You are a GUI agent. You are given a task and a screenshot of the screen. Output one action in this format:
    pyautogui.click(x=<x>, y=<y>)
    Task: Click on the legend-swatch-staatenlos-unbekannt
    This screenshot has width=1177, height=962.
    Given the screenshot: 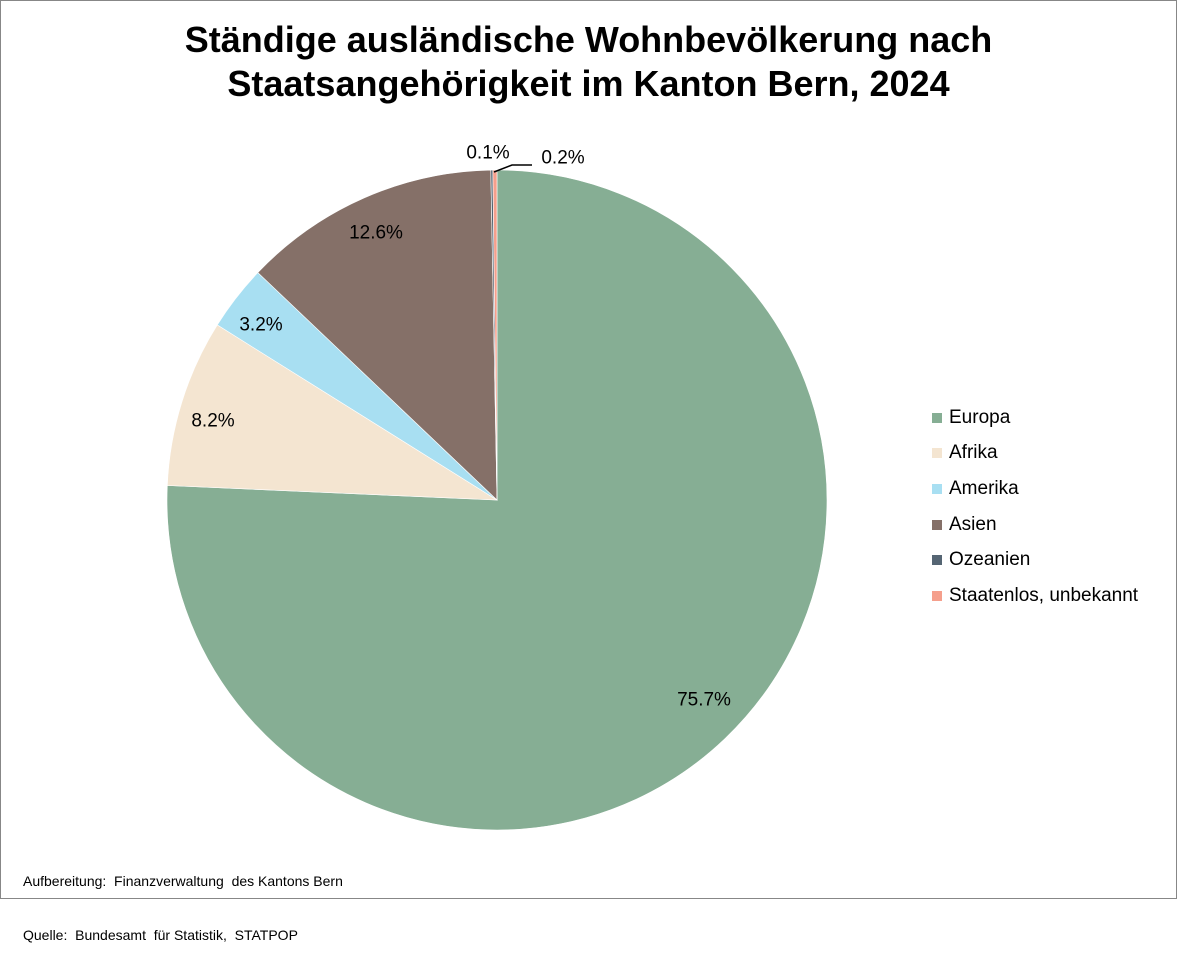 What is the action you would take?
    pyautogui.click(x=937, y=595)
    